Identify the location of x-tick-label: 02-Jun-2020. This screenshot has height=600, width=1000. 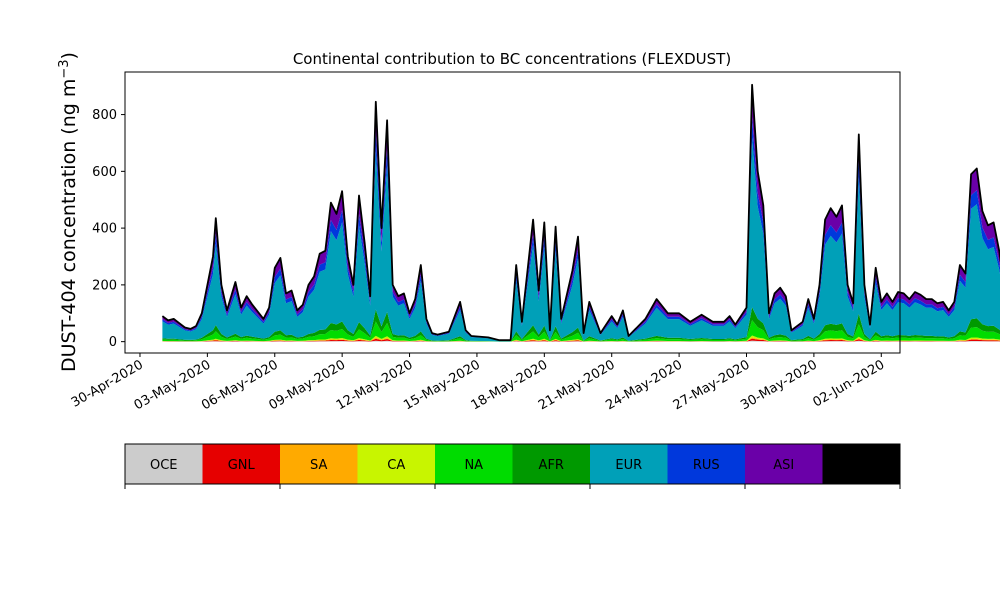
(848, 383).